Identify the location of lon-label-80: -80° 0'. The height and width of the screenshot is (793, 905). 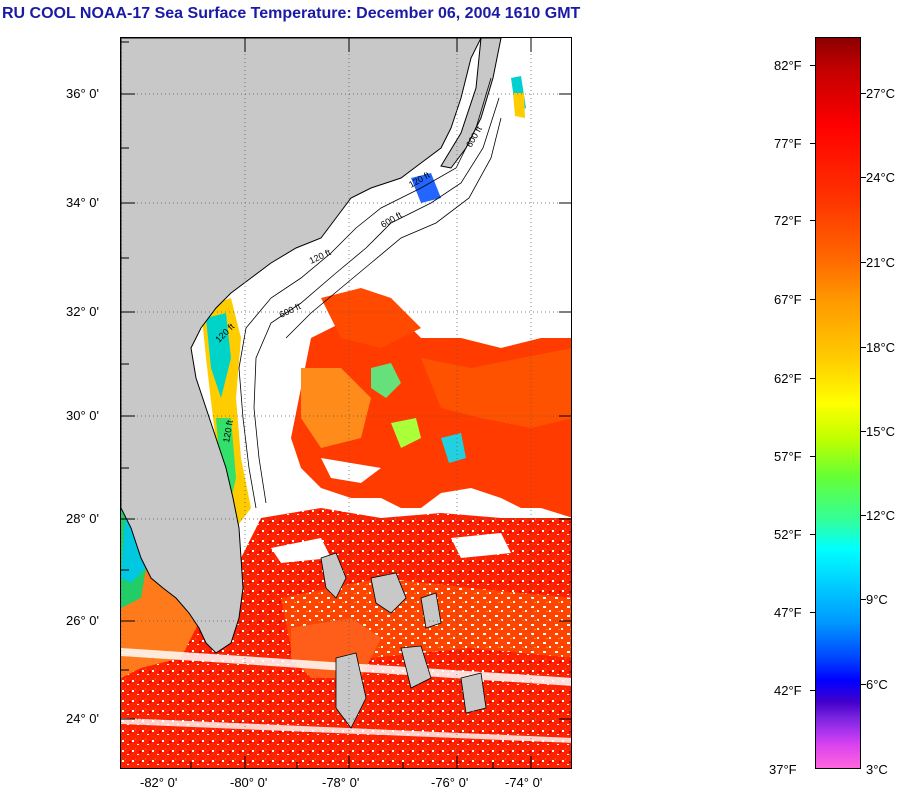
(249, 782).